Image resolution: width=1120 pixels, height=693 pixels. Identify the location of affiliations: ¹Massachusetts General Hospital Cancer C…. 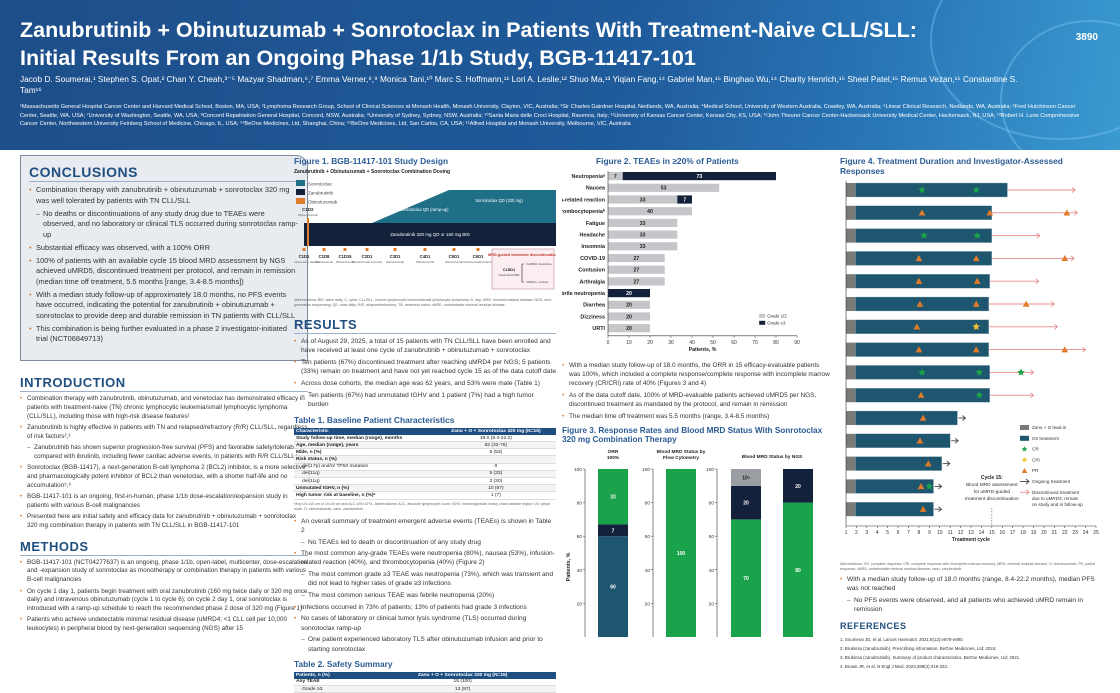
(555, 116).